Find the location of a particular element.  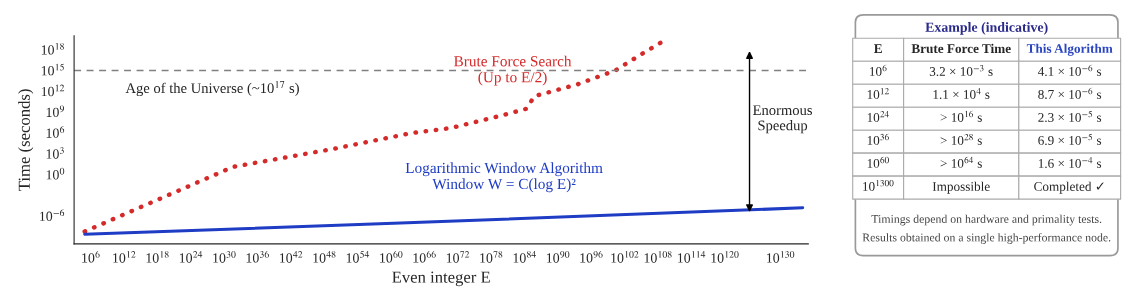

text: 2.3 × 10$^{−5}$ s is located at coordinates (1070, 116).